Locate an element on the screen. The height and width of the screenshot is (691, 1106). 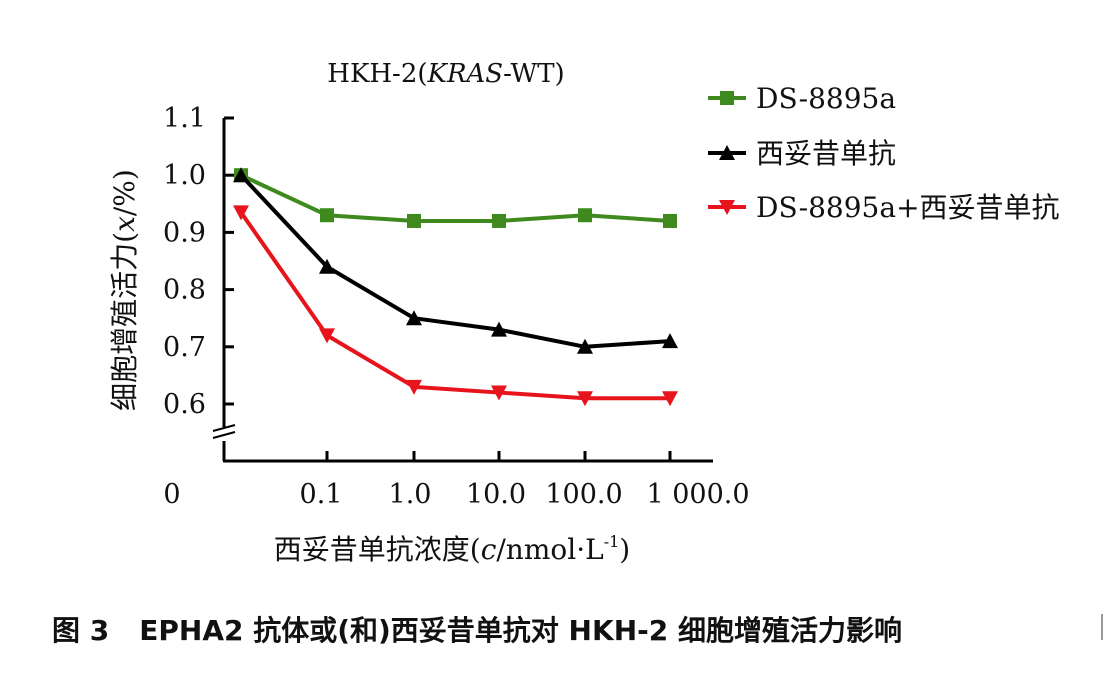
legend-label: 西妥昔单抗 is located at coordinates (826, 153).